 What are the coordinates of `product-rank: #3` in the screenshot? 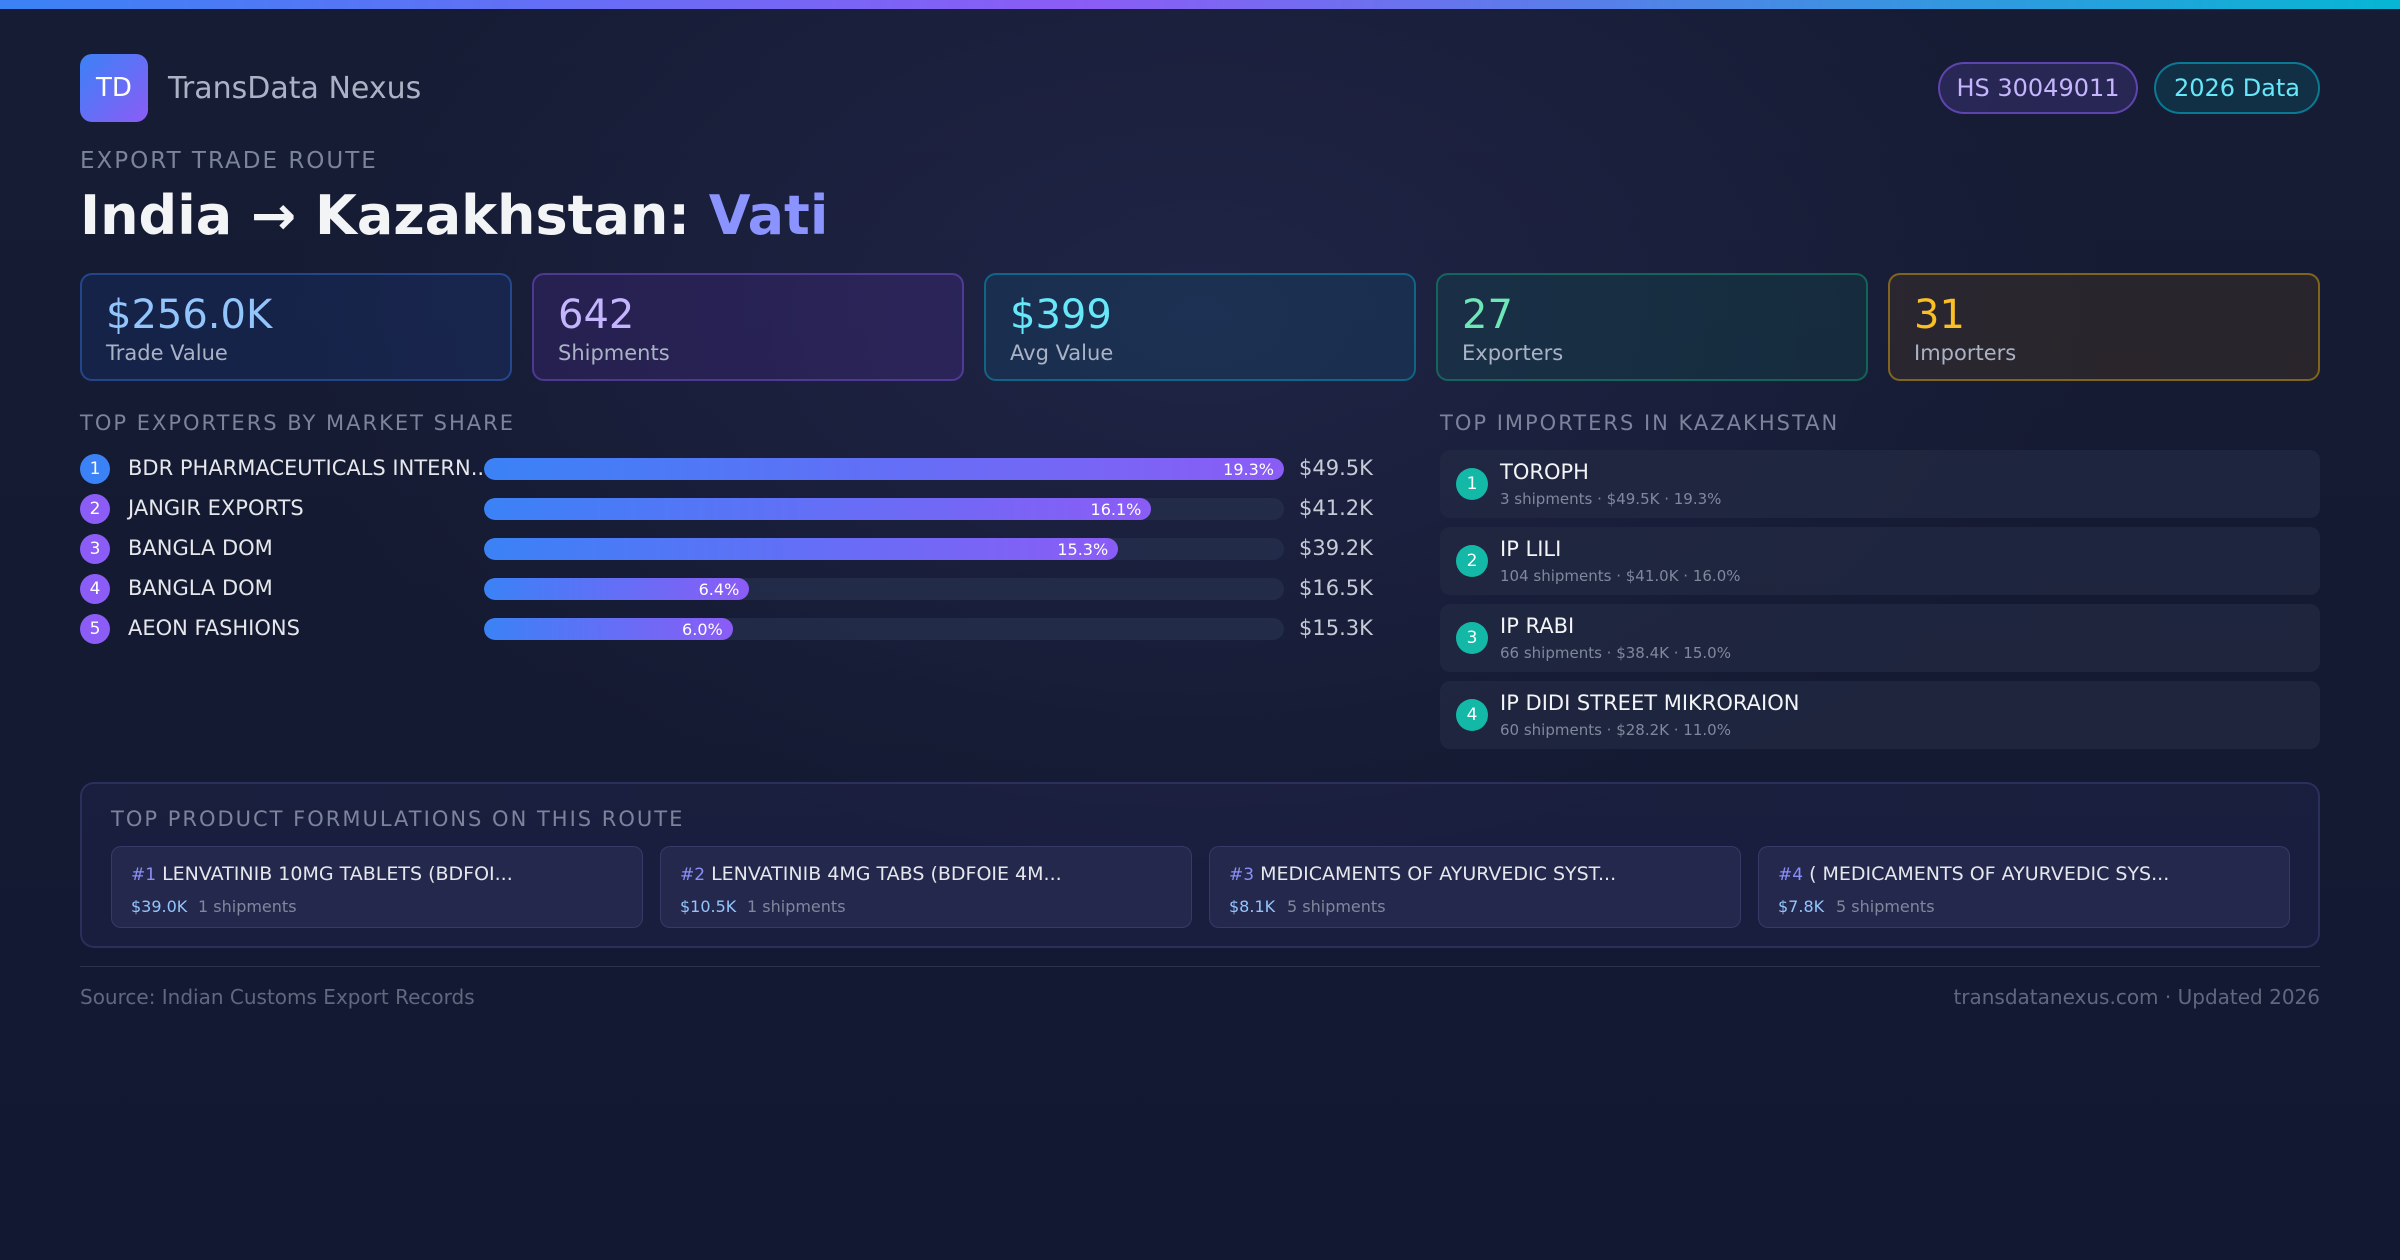 It's located at (1242, 875).